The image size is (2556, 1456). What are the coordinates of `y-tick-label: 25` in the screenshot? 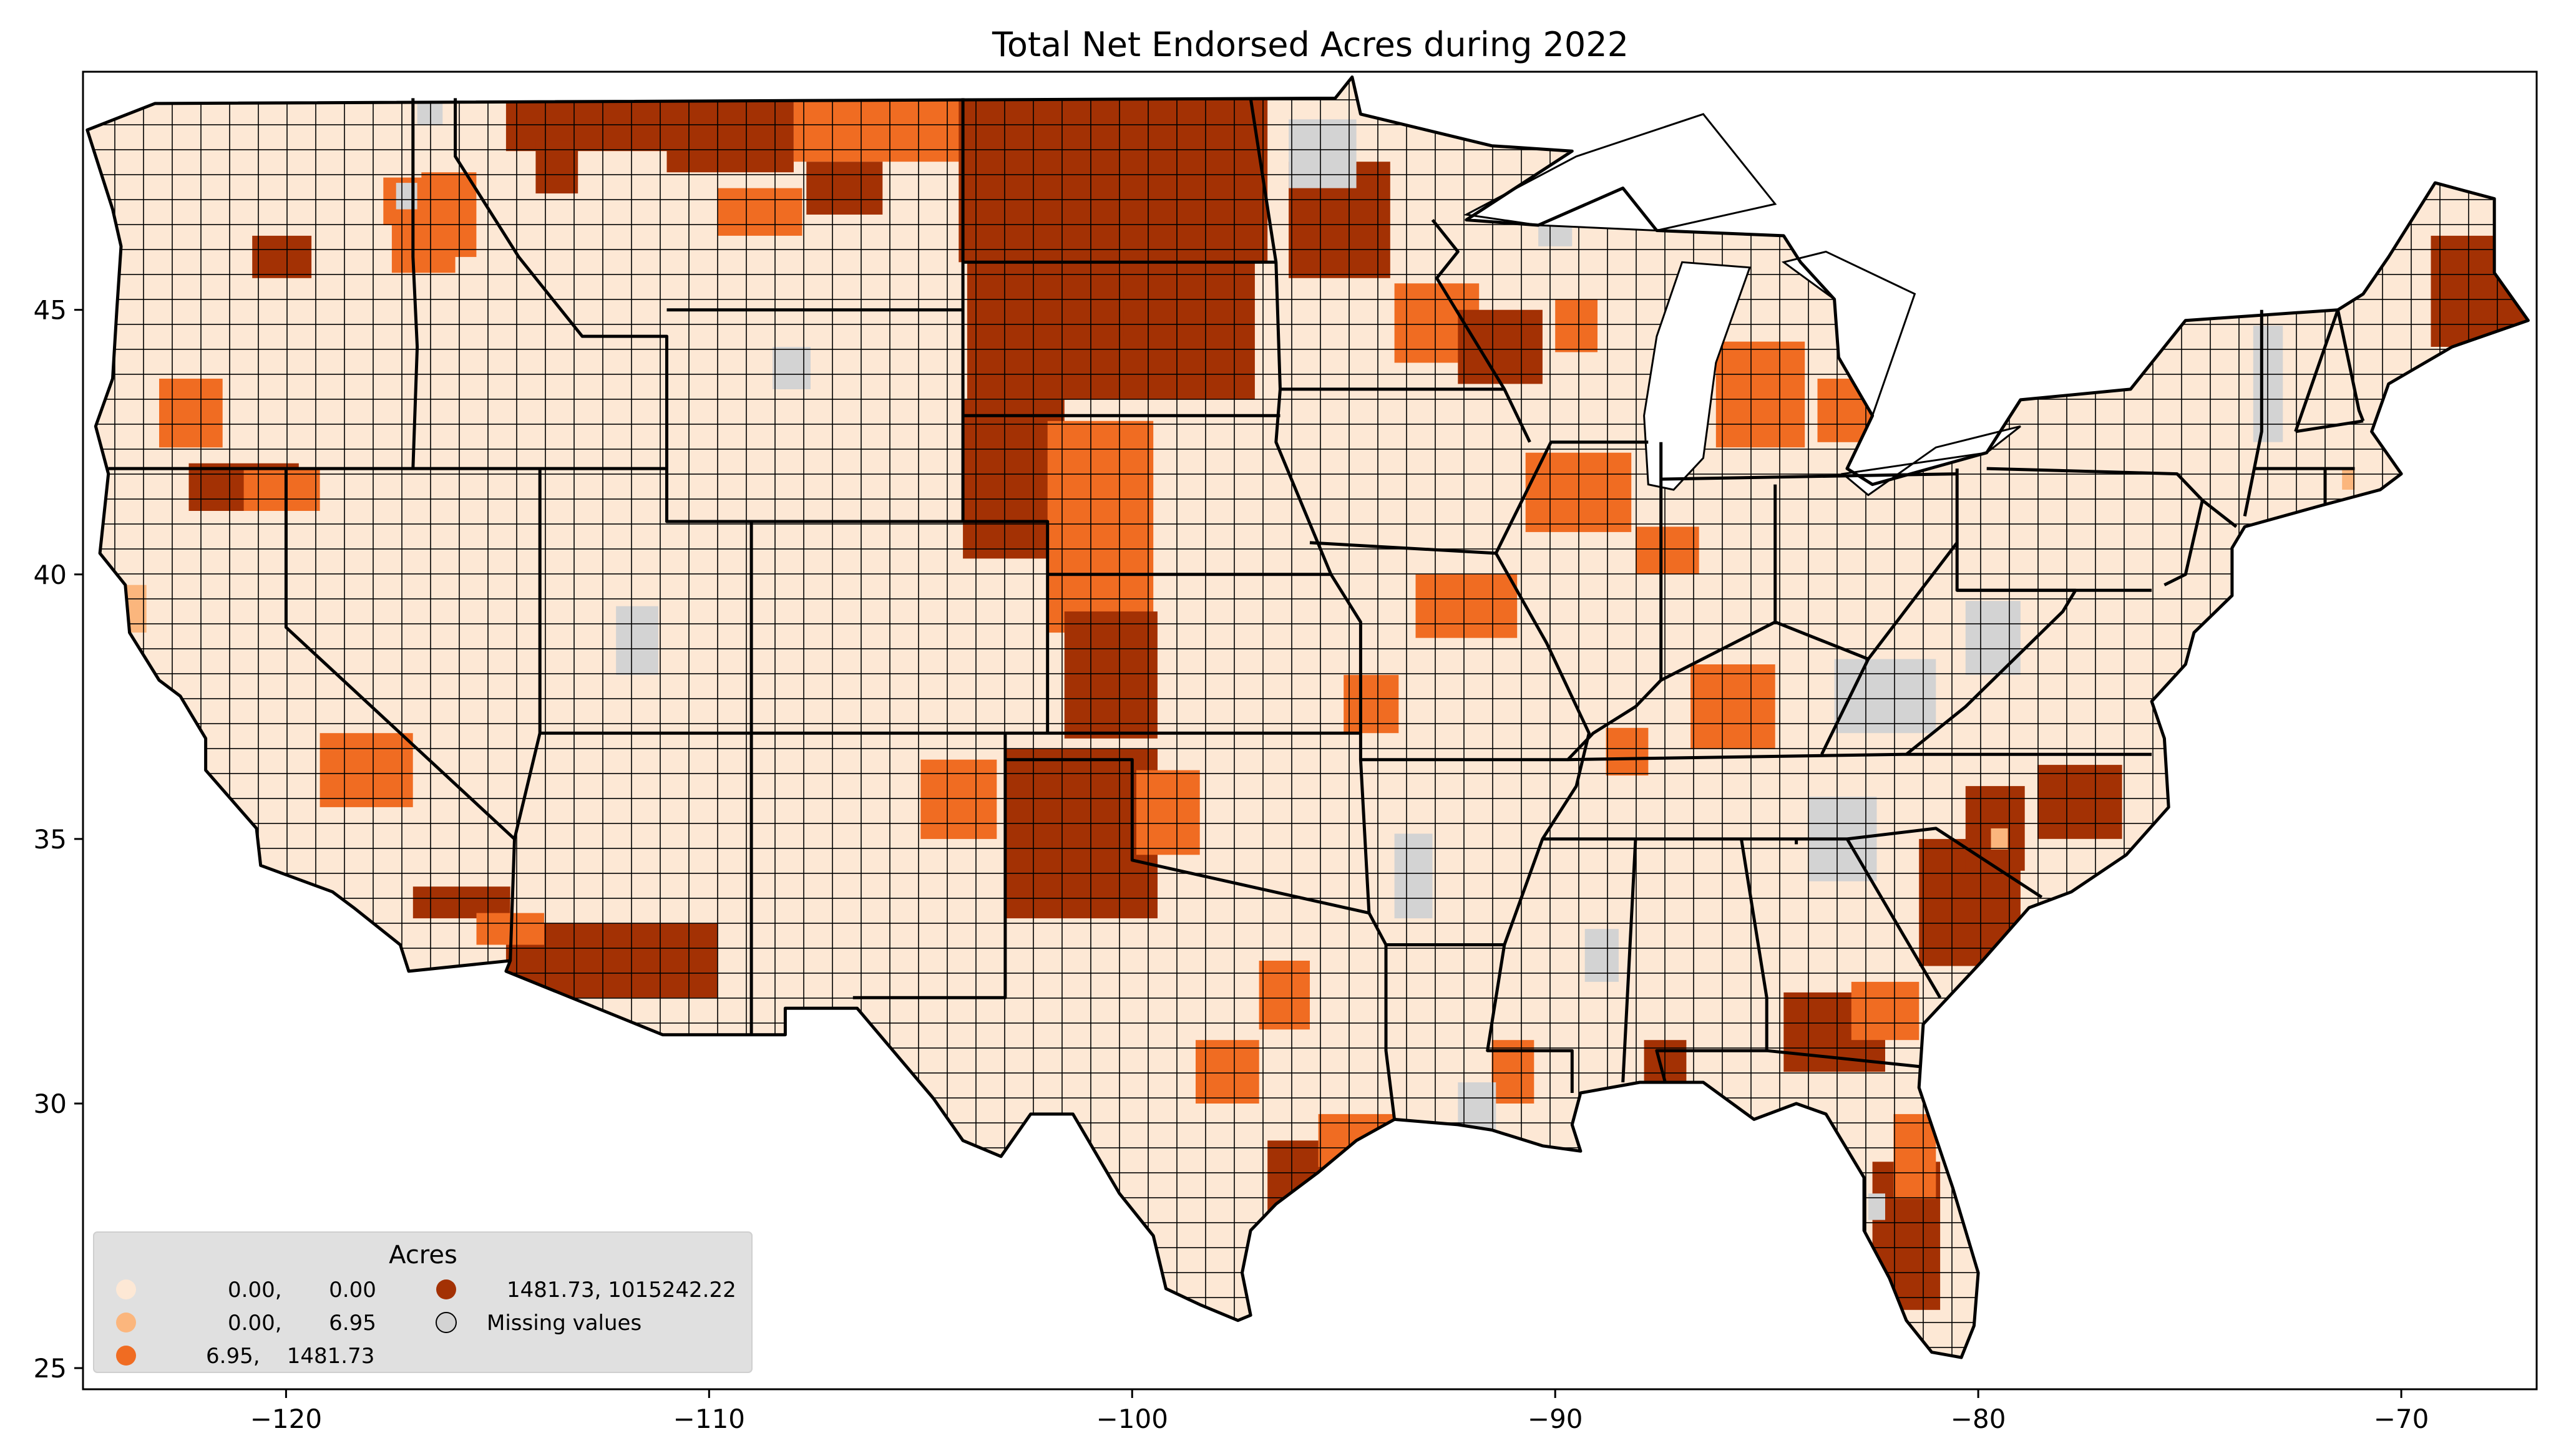 It's located at (50, 1369).